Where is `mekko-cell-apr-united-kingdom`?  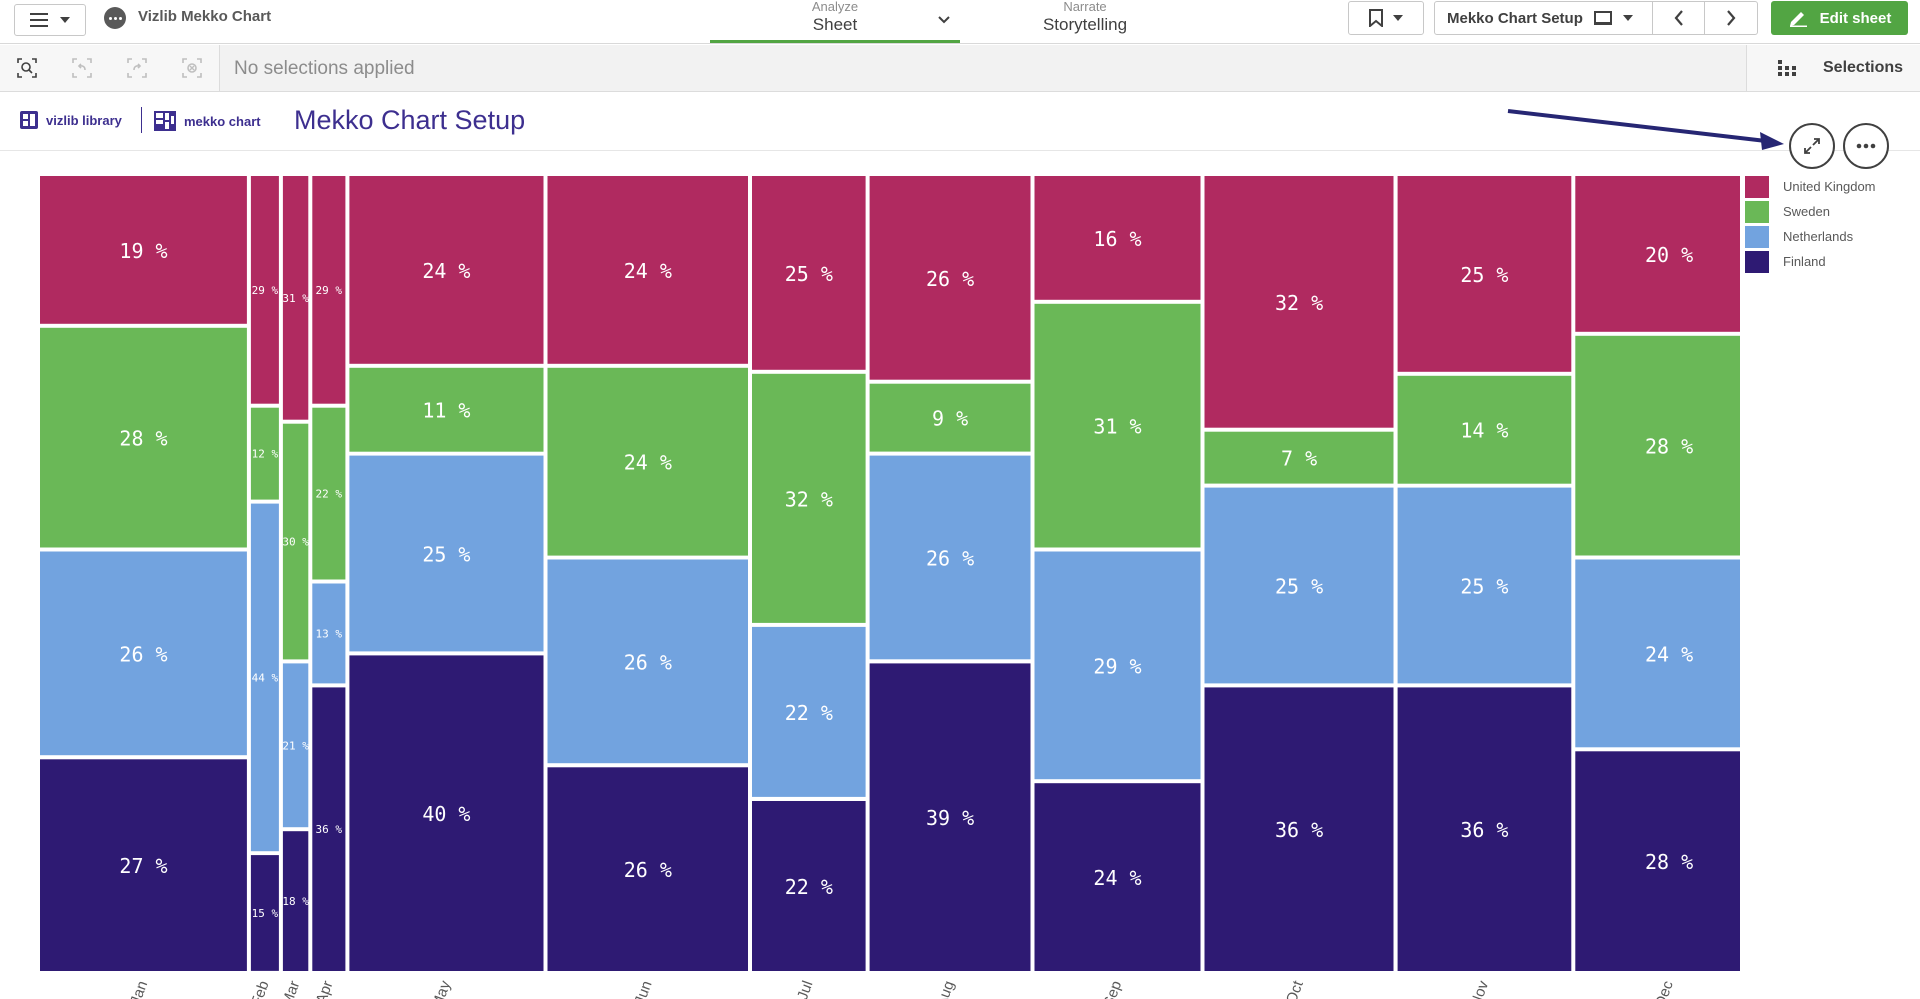
mekko-cell-apr-united-kingdom is located at coordinates (329, 290).